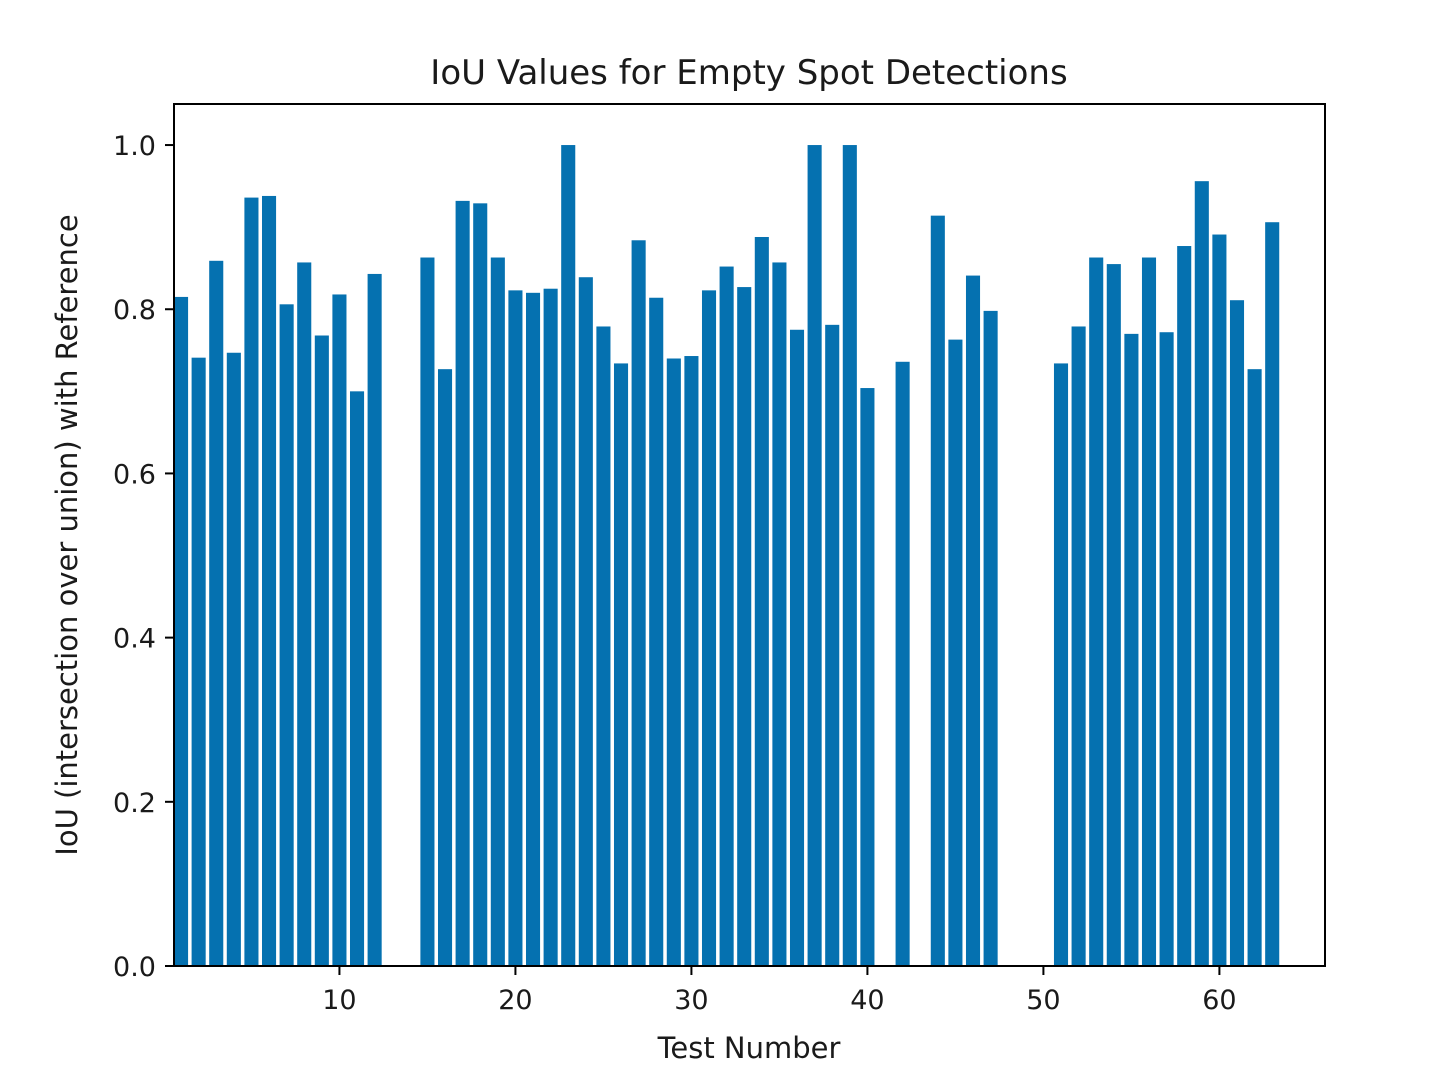 The width and height of the screenshot is (1436, 1090). What do you see at coordinates (1219, 1000) in the screenshot?
I see `x-tick-label: 60` at bounding box center [1219, 1000].